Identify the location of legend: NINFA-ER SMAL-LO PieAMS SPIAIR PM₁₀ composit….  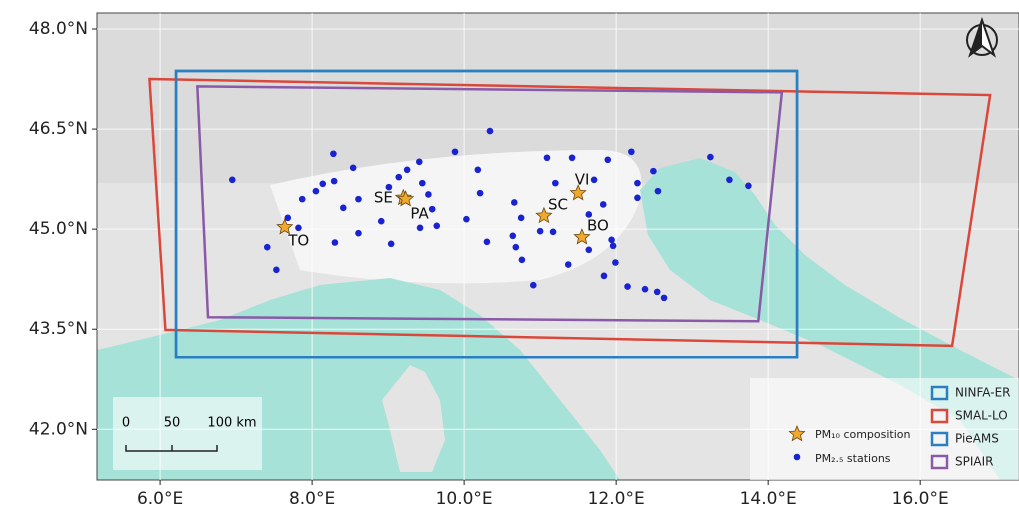
(899, 428).